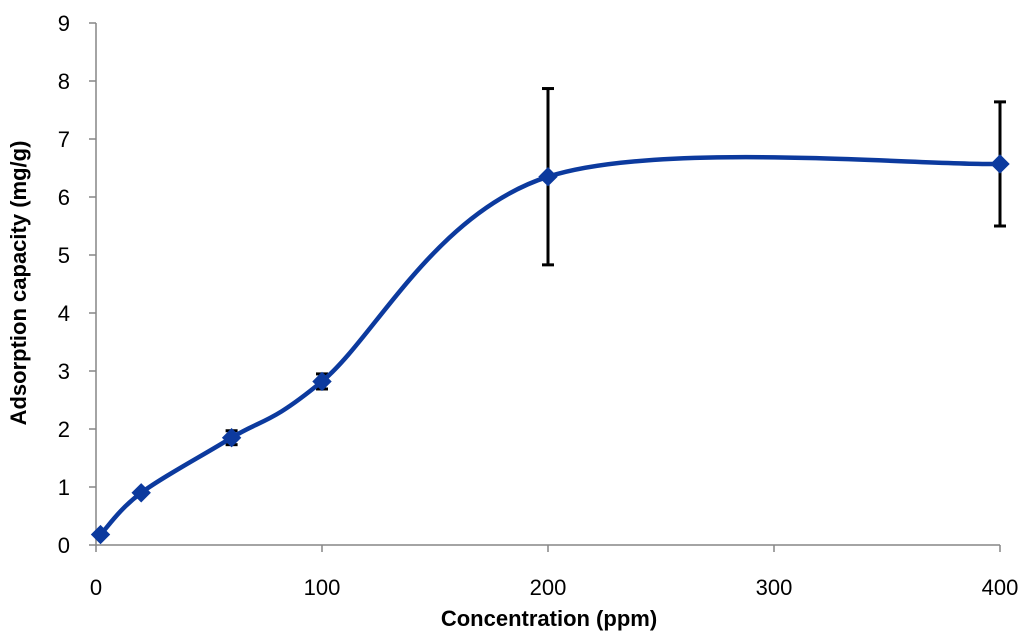  I want to click on y-tick-label: 4, so click(64, 313).